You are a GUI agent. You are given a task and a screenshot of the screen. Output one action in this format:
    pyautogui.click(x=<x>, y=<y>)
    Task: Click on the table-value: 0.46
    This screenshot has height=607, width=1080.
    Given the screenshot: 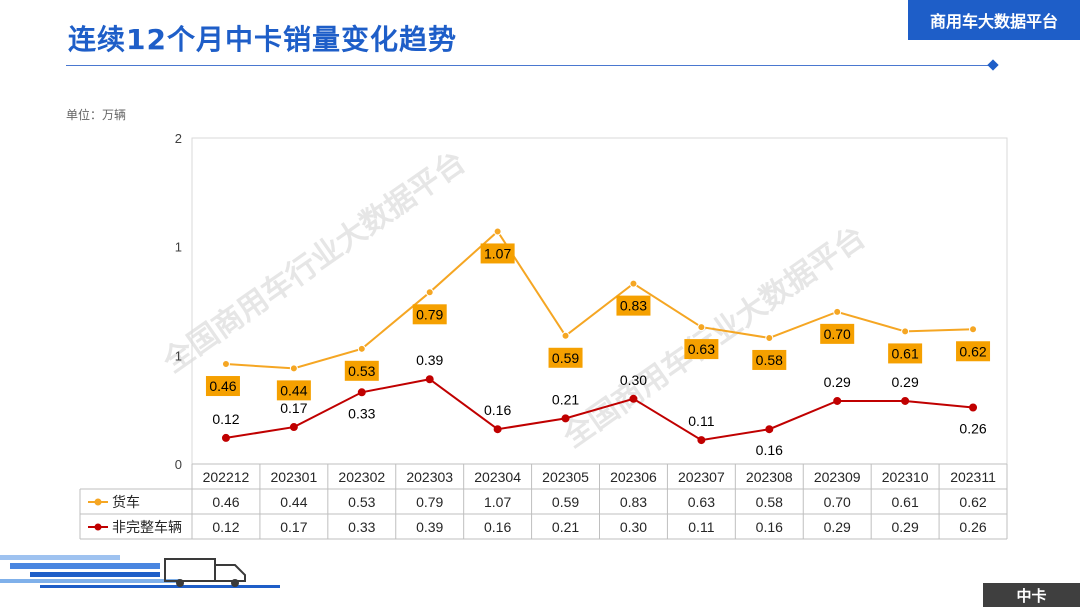 What is the action you would take?
    pyautogui.click(x=225, y=502)
    